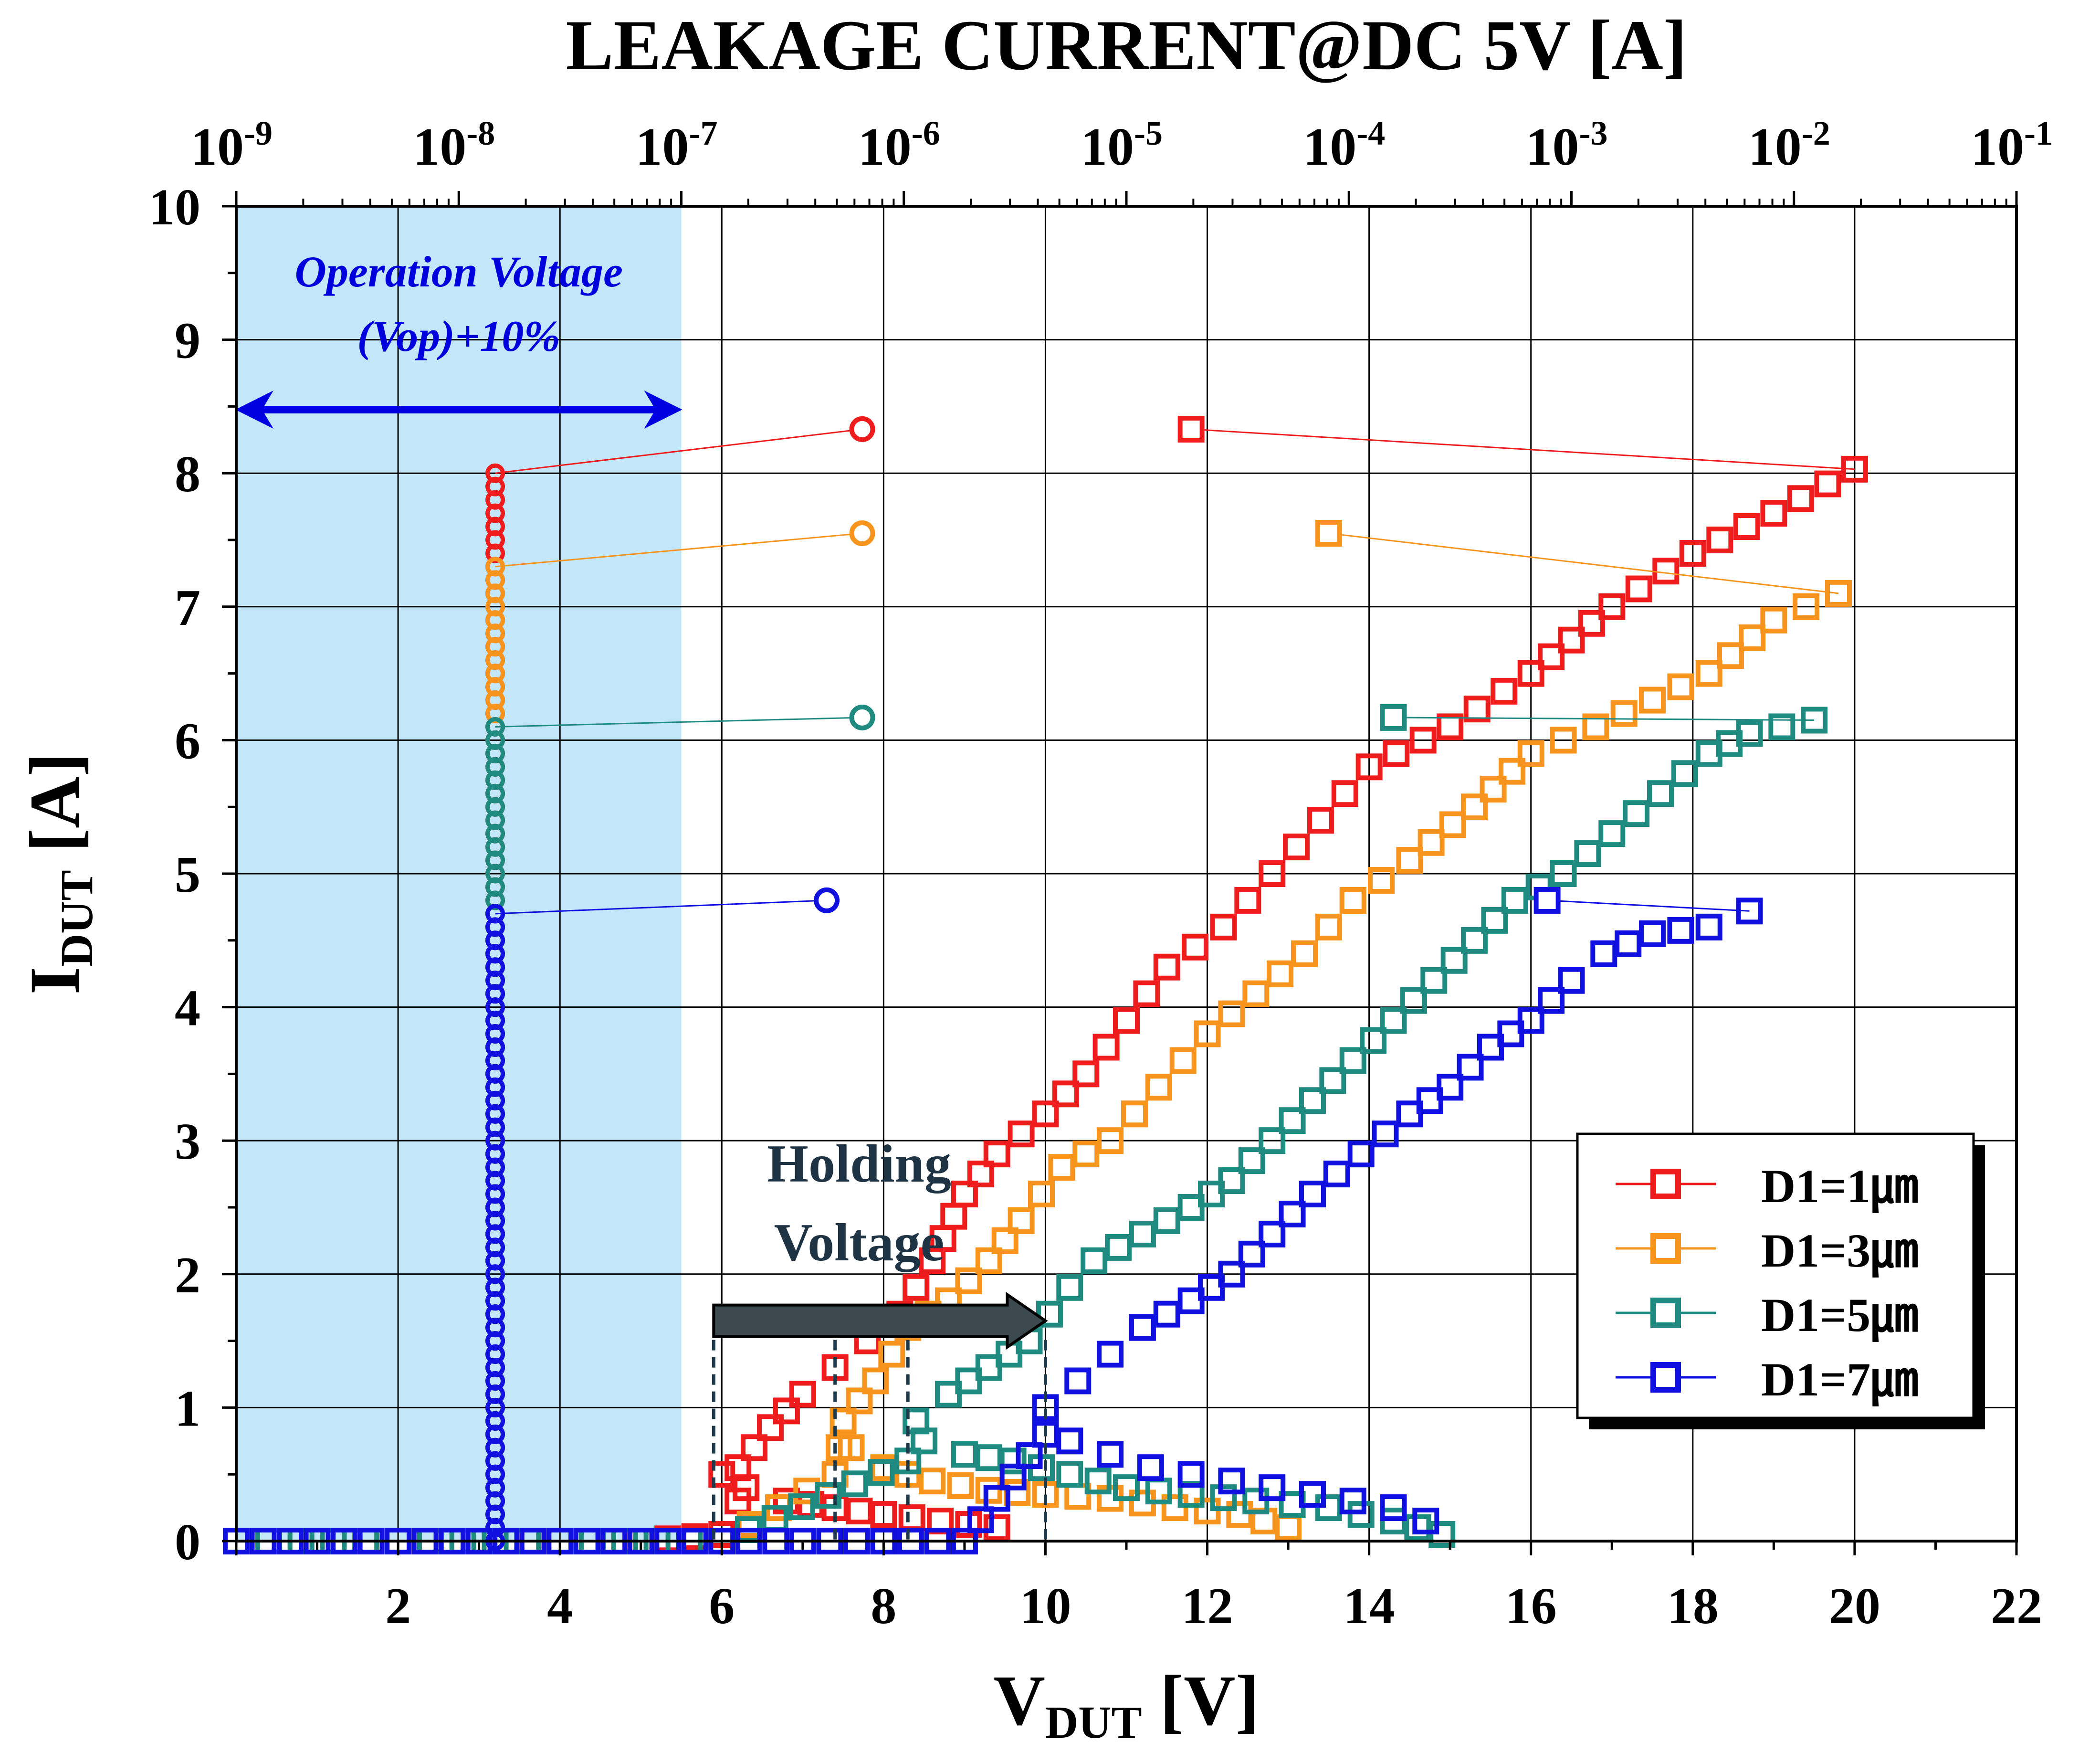 The image size is (2100, 1754). I want to click on holding-label-line1: Holding, so click(859, 1164).